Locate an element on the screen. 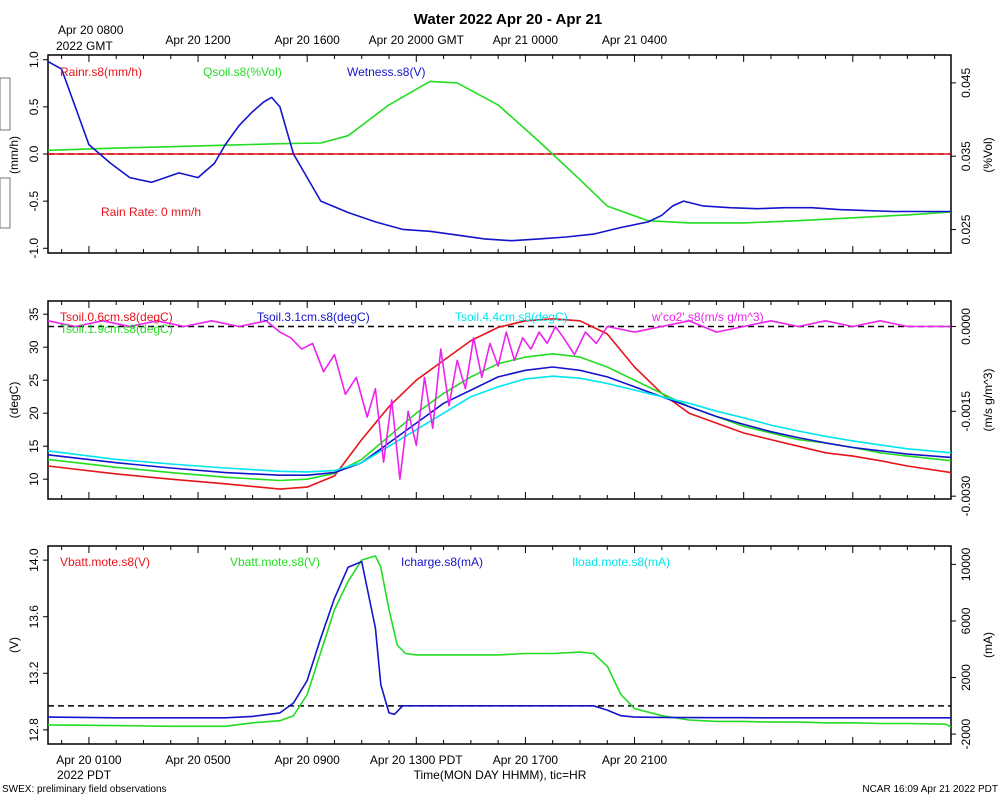 This screenshot has width=1000, height=800. y-tick-label-right: -0.0015 is located at coordinates (966, 411).